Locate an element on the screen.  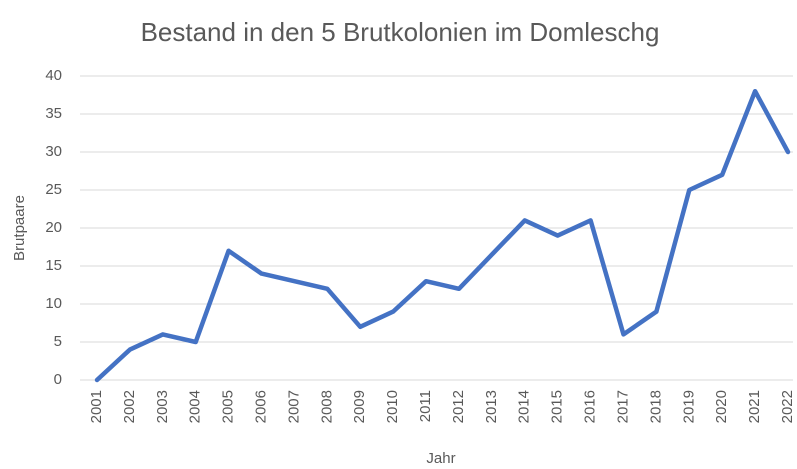
x-tick-label: 2008 is located at coordinates (326, 406).